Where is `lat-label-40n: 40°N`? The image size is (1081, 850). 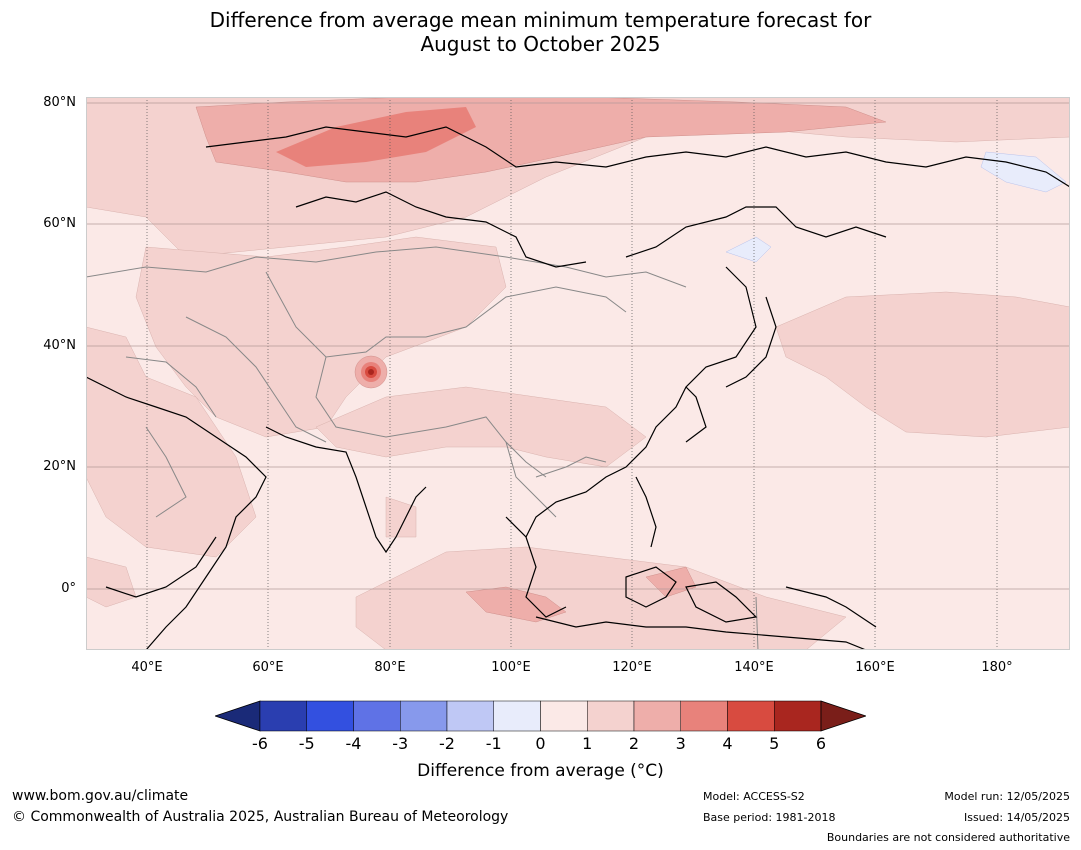
lat-label-40n: 40°N is located at coordinates (59, 345).